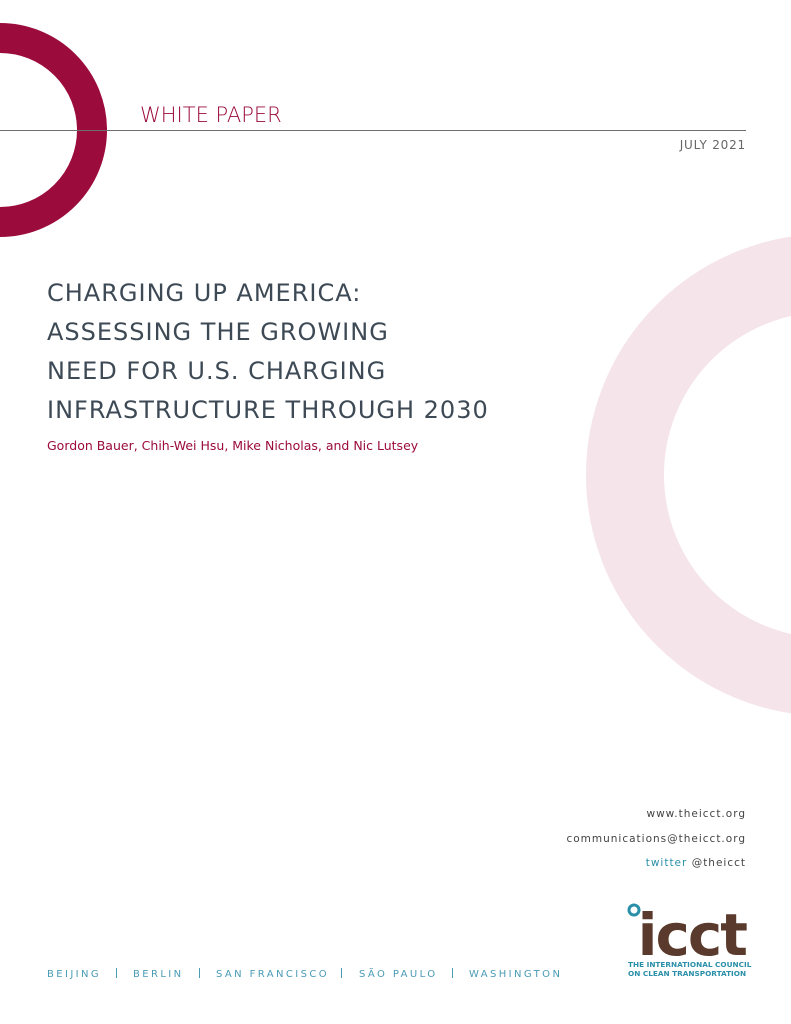 The image size is (791, 1024). I want to click on logo-mark: icct, so click(693, 935).